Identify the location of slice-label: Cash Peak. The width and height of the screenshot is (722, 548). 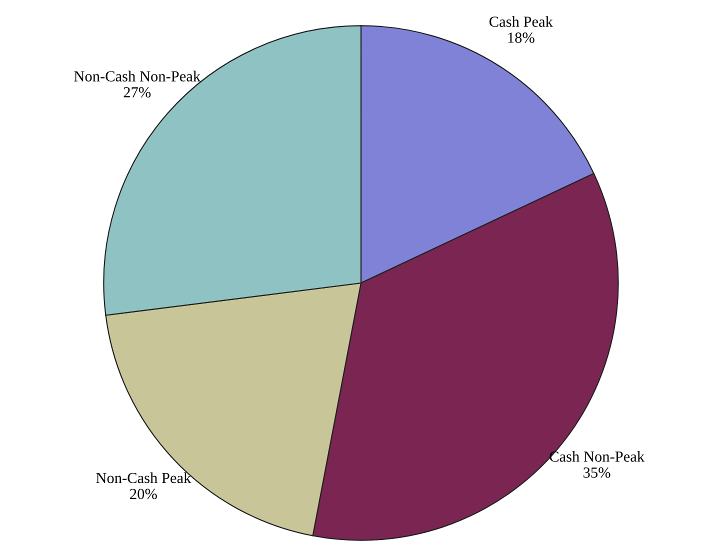
(521, 21).